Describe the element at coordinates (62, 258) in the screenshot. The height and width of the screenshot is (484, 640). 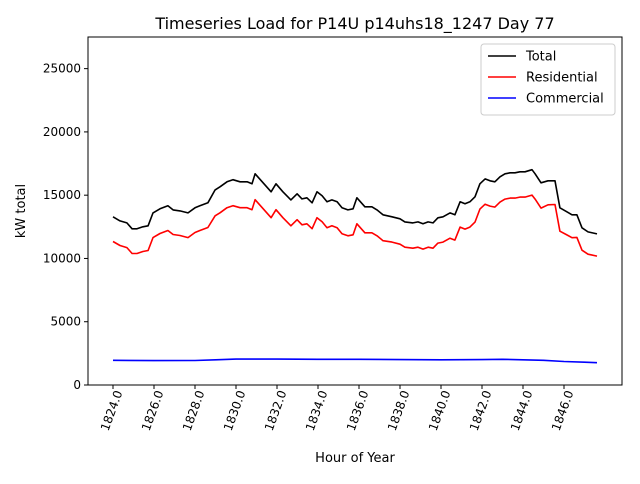
I see `y-tick-label: 10000` at that location.